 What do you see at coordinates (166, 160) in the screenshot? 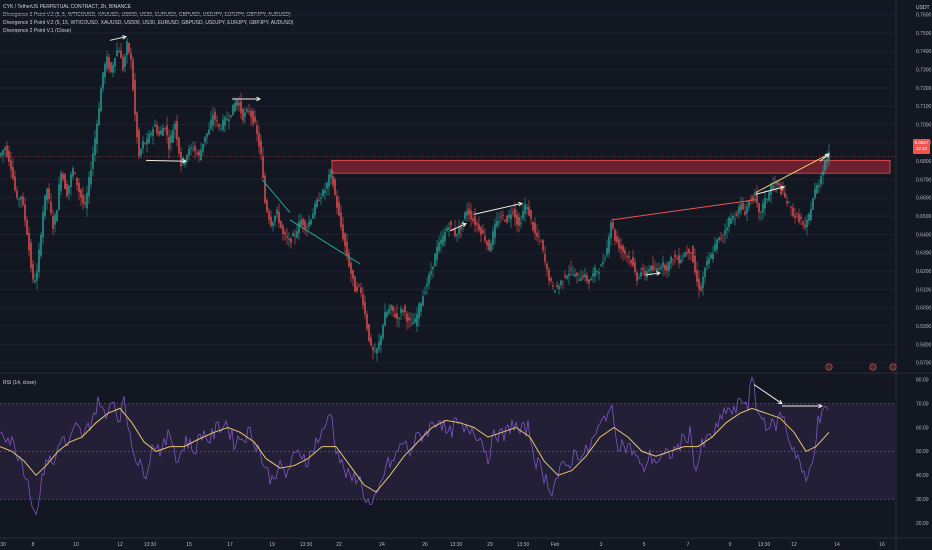
I see `price-arrow` at bounding box center [166, 160].